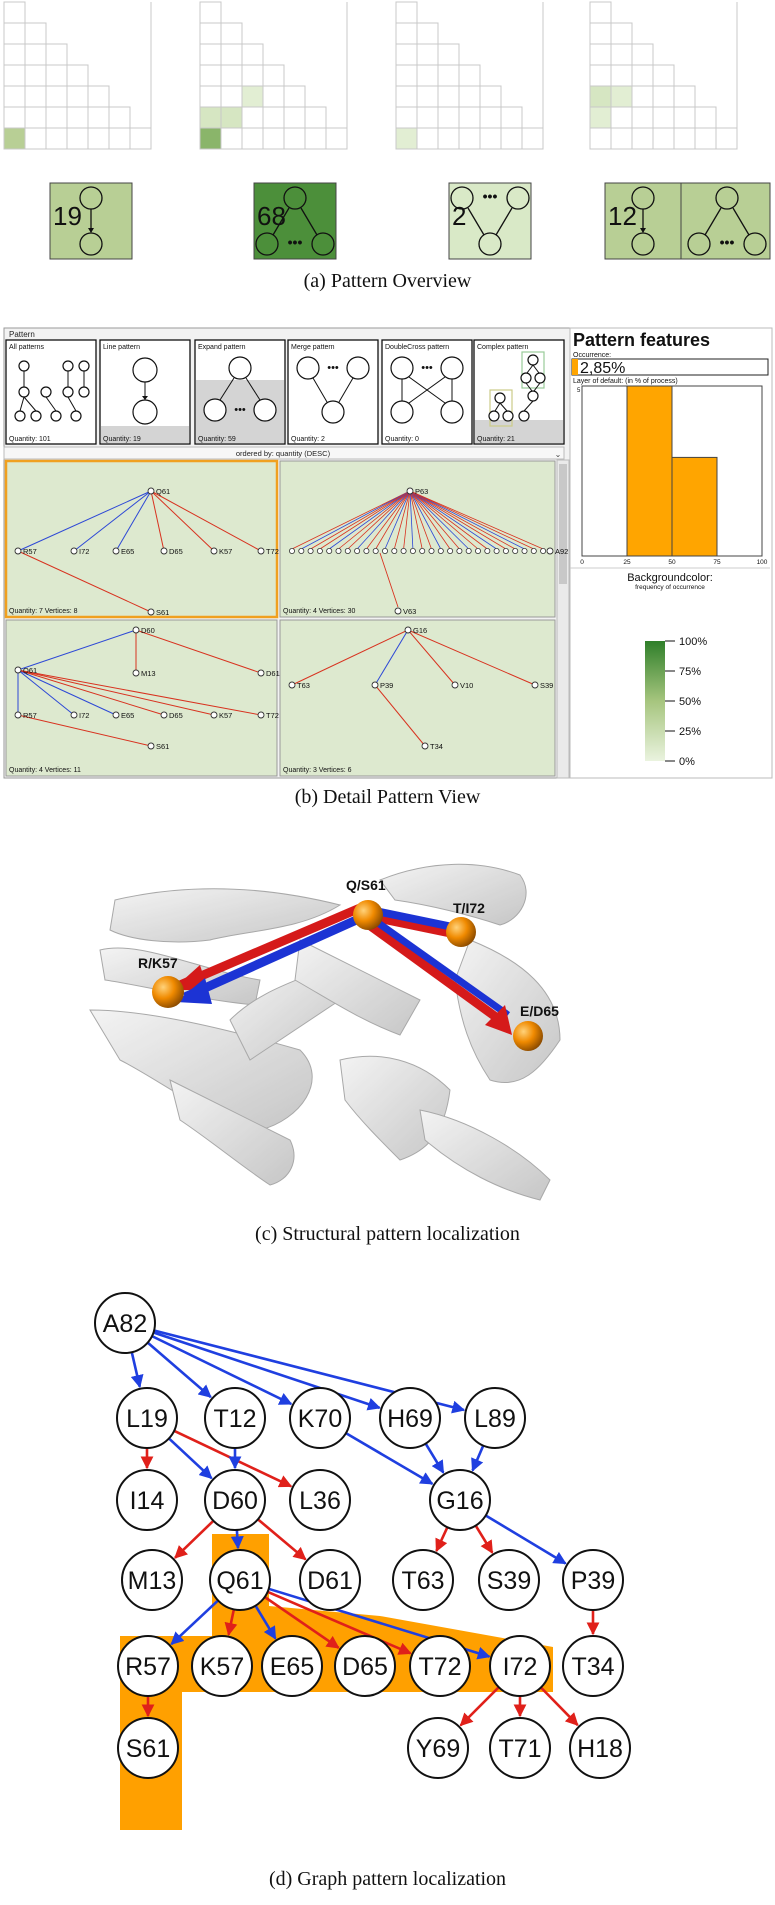  What do you see at coordinates (687, 221) in the screenshot?
I see `overview-tile: ••• 12` at bounding box center [687, 221].